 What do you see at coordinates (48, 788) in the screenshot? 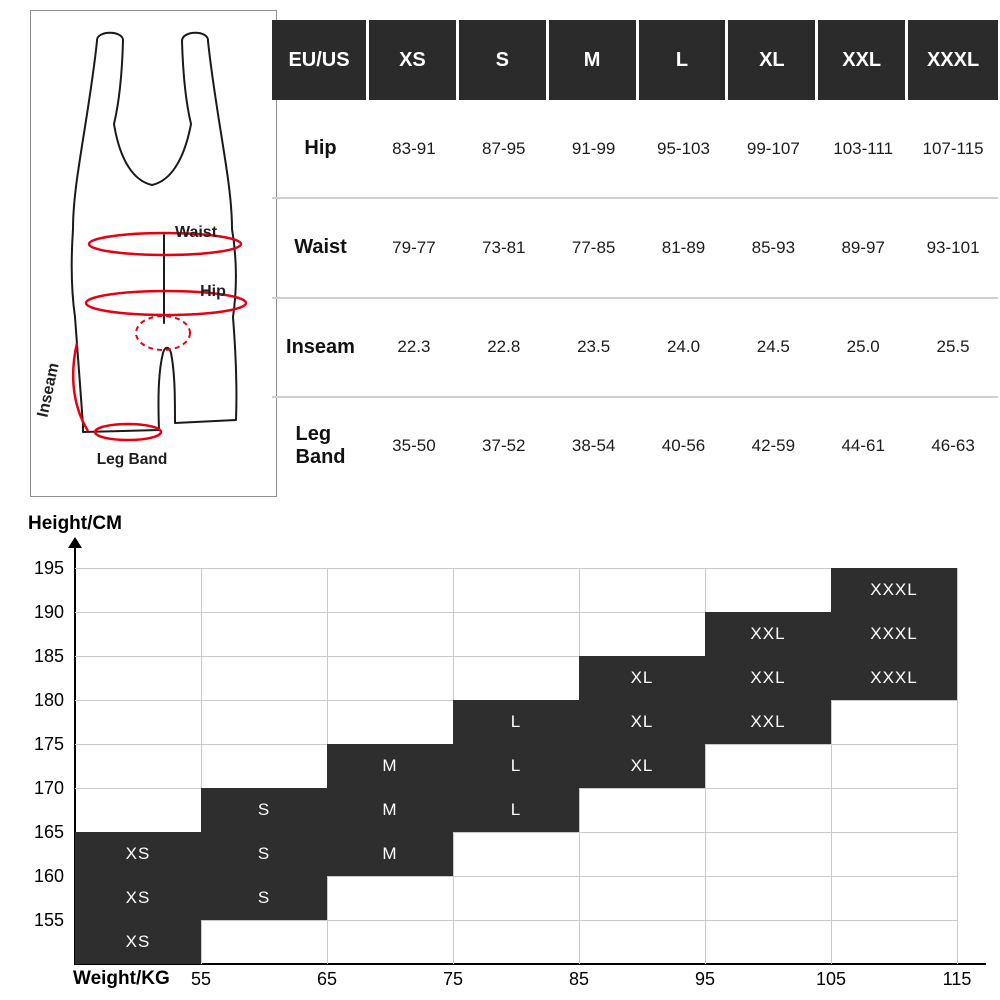
I see `y-tick-label: 170` at bounding box center [48, 788].